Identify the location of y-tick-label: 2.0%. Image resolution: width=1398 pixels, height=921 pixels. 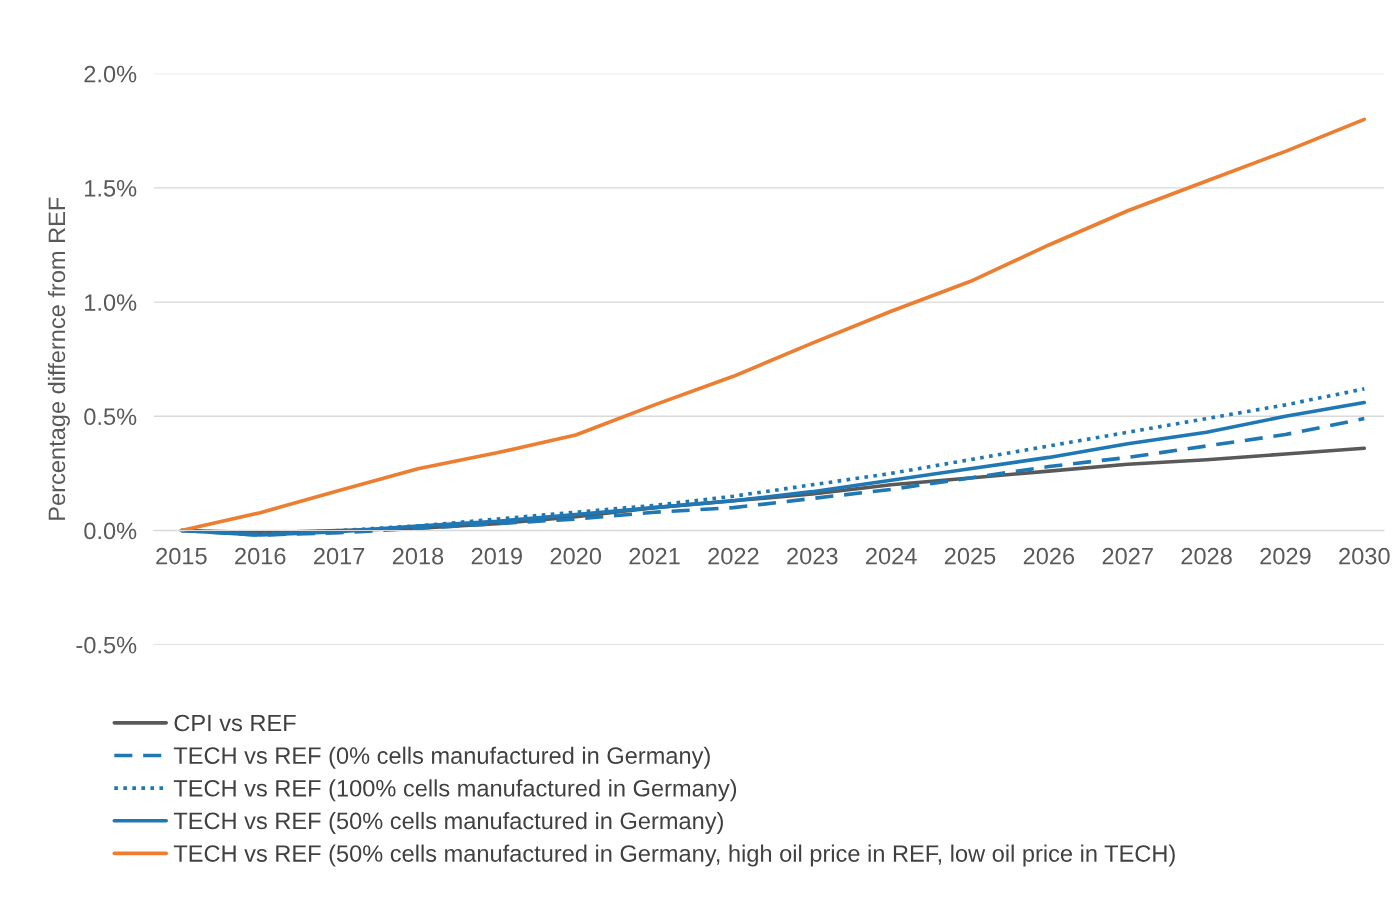
(110, 74).